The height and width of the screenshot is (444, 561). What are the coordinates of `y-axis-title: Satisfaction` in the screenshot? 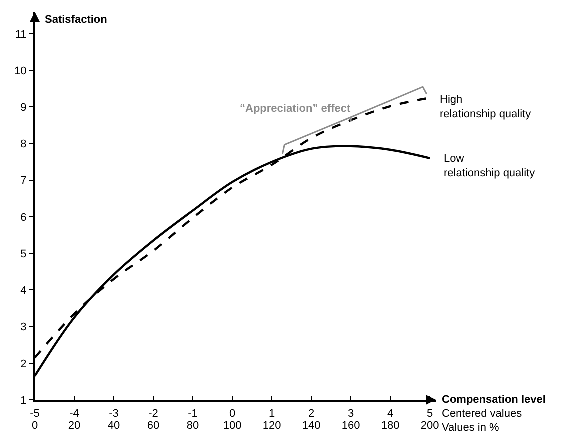 It's located at (76, 20).